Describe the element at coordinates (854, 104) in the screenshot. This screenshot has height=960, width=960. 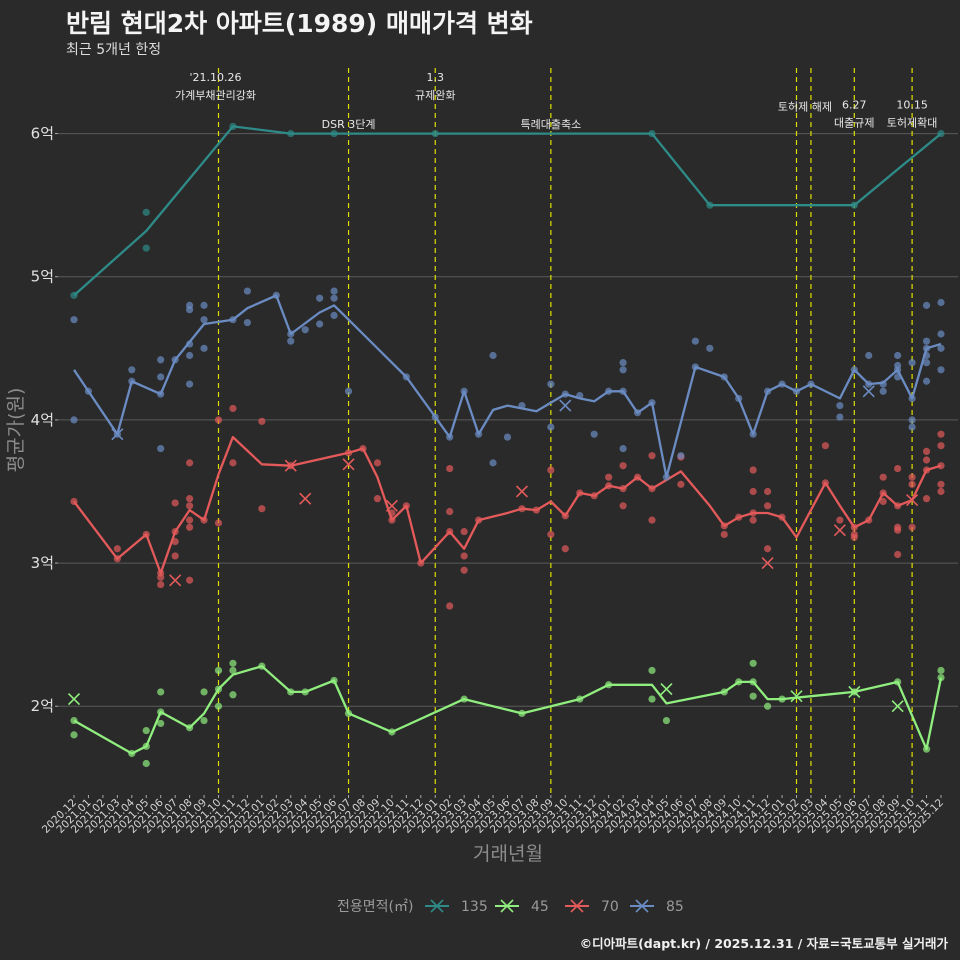
I see `event-label: 6.27` at that location.